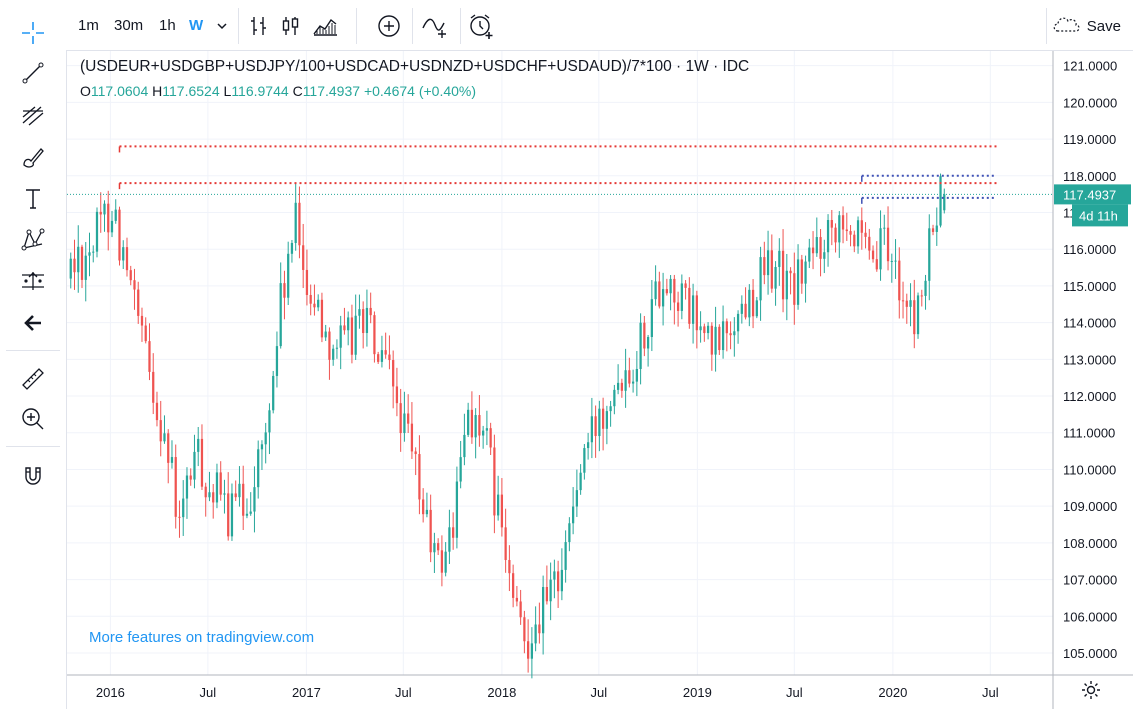 The width and height of the screenshot is (1133, 709). What do you see at coordinates (481, 26) in the screenshot?
I see `alert-clock-icon` at bounding box center [481, 26].